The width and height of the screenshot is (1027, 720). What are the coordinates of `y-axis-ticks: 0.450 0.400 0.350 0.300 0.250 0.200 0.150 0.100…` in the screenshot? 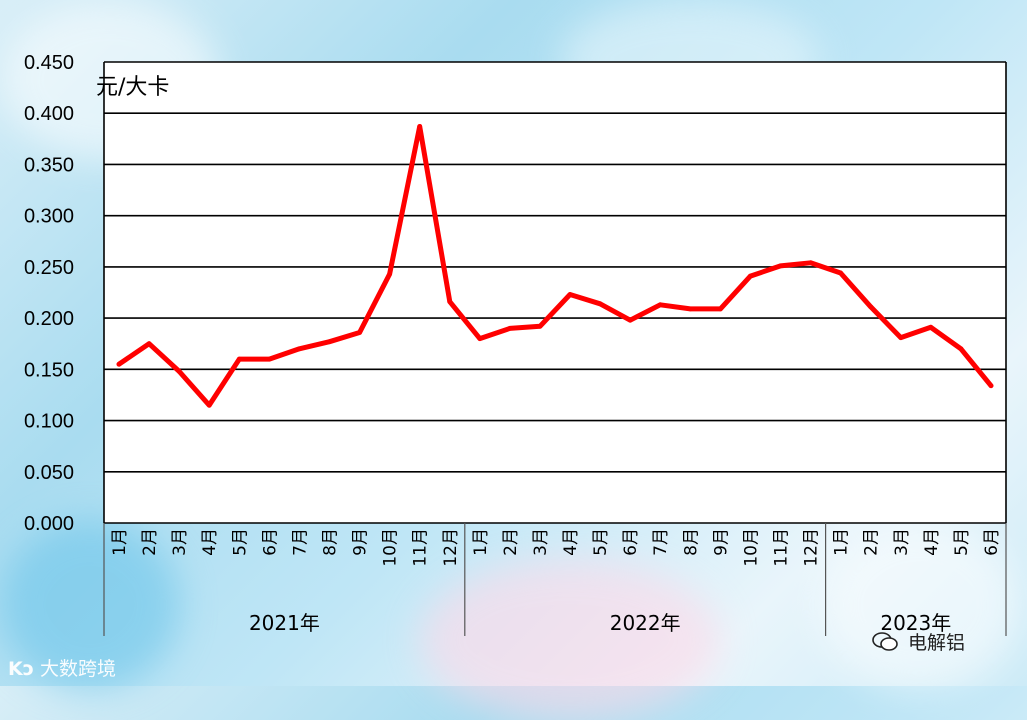 It's located at (49, 293).